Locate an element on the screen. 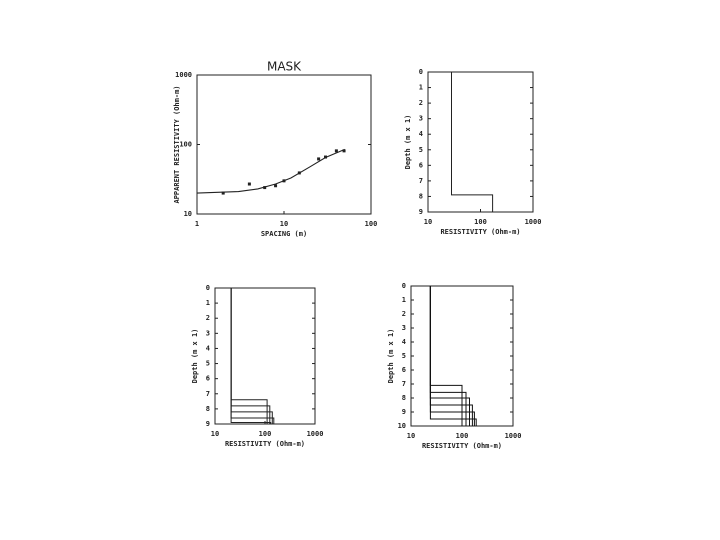 The height and width of the screenshot is (540, 720). y-tick-label: 1000 is located at coordinates (183, 75).